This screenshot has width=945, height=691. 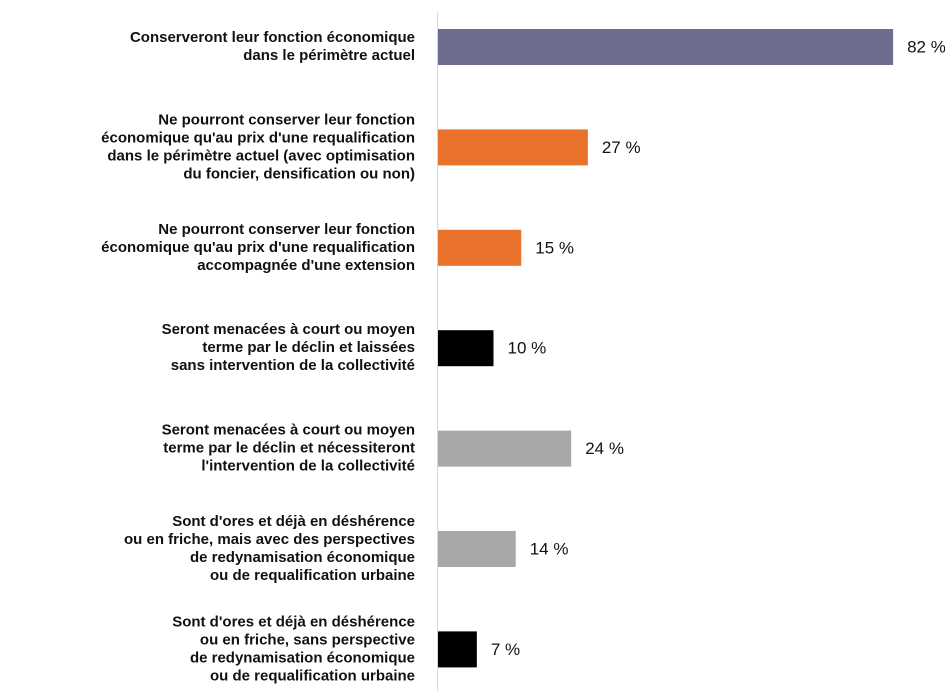 What do you see at coordinates (505, 649) in the screenshot?
I see `value-label: 7 %` at bounding box center [505, 649].